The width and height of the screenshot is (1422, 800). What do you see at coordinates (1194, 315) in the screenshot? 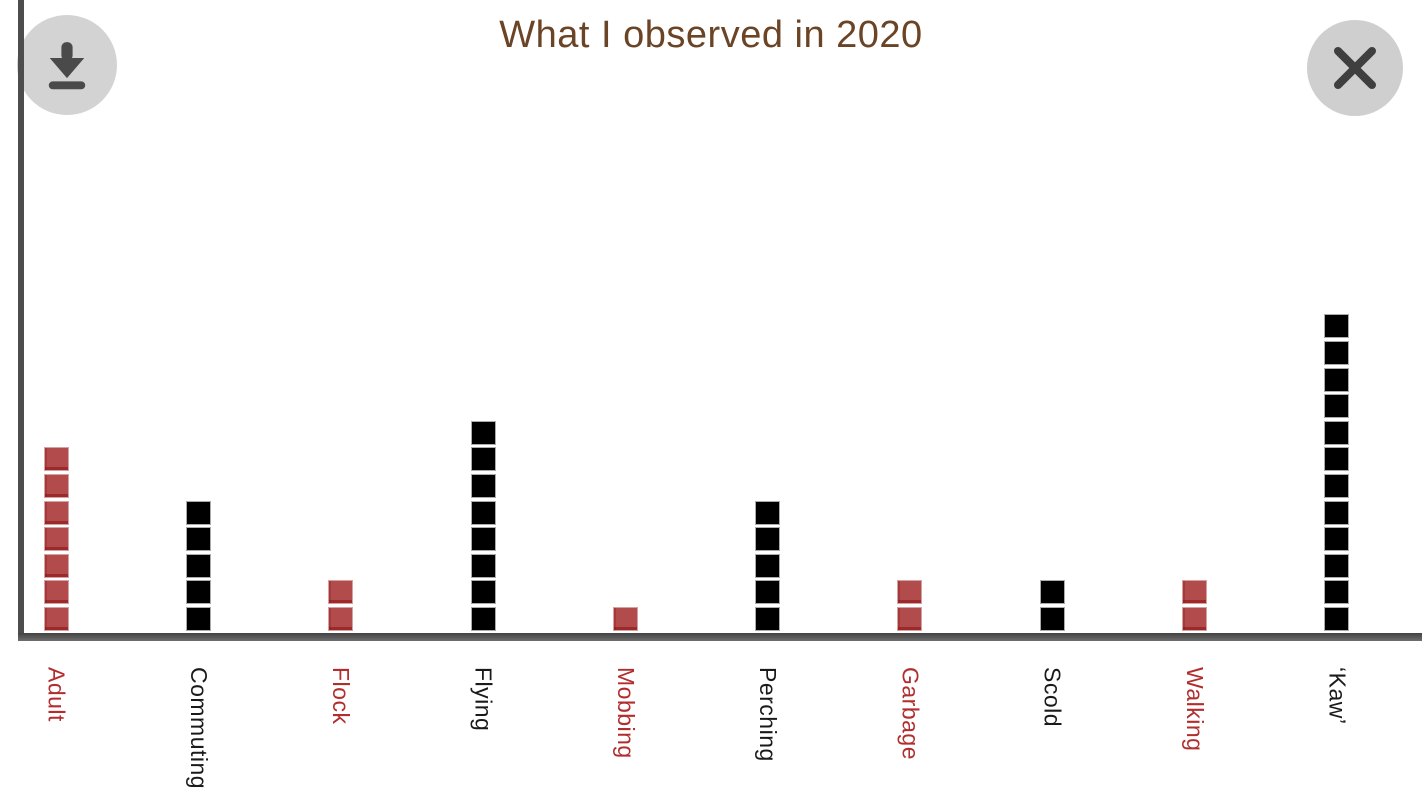
I see `chart-column-walking` at bounding box center [1194, 315].